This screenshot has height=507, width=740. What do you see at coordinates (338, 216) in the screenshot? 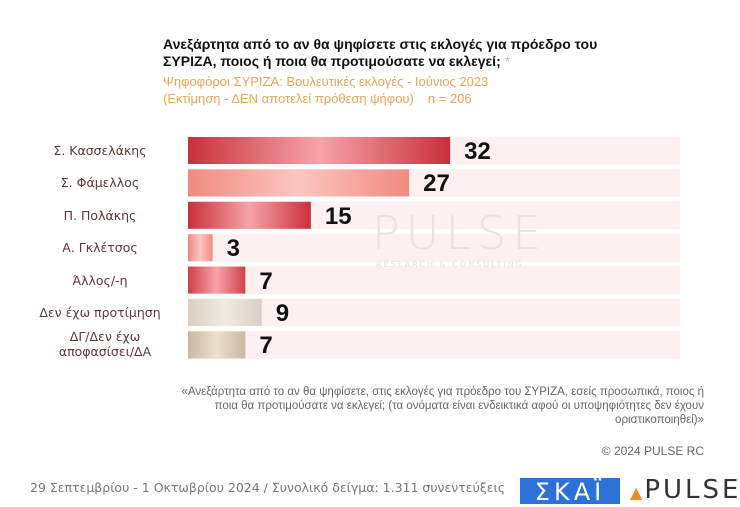
I see `value-label: 15` at bounding box center [338, 216].